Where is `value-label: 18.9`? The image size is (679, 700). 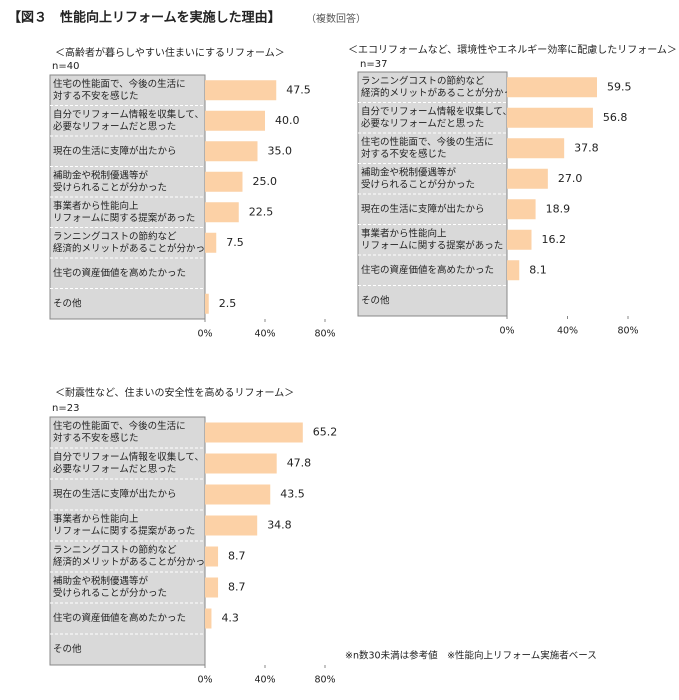
value-label: 18.9 is located at coordinates (558, 208).